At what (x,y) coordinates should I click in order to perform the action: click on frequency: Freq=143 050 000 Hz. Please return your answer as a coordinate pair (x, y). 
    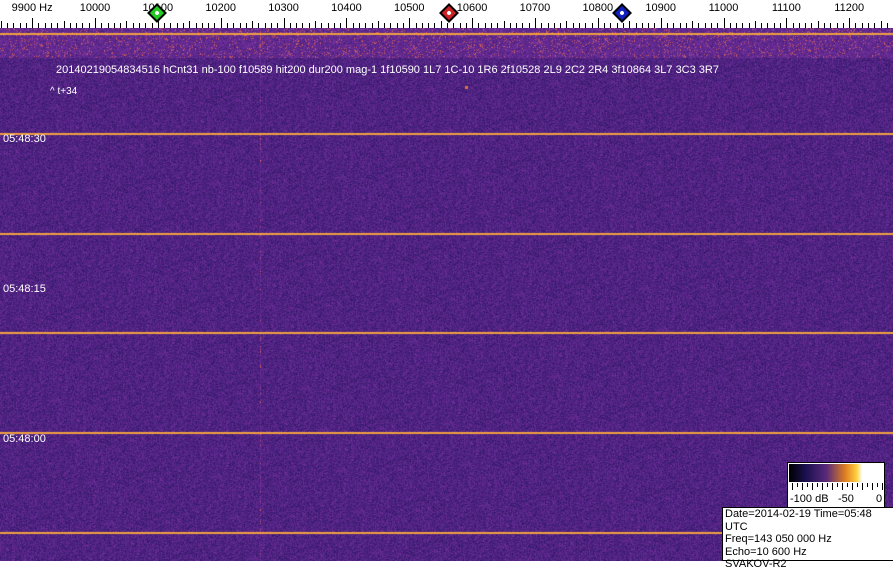
    Looking at the image, I should click on (778, 539).